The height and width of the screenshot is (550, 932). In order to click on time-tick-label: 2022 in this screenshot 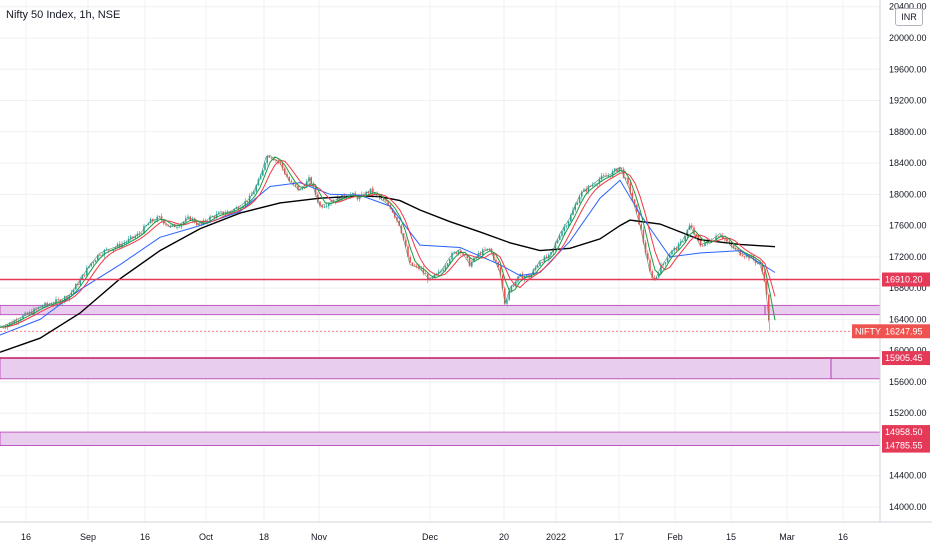, I will do `click(556, 537)`.